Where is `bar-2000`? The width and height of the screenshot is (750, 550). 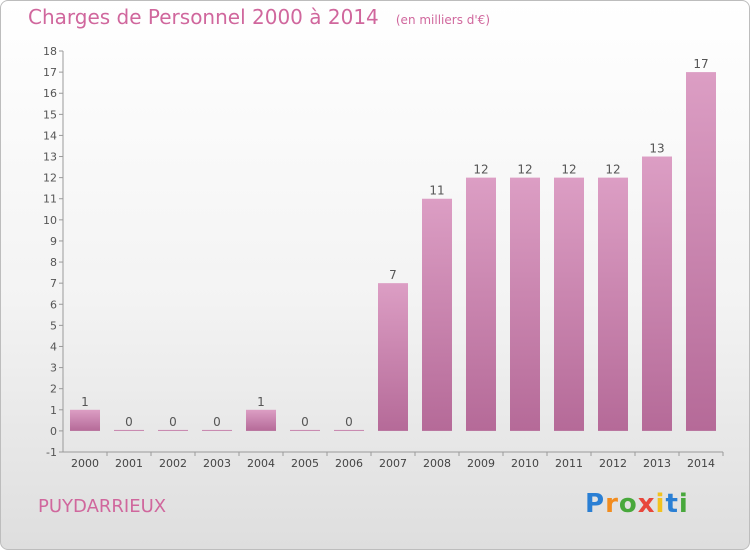 bar-2000 is located at coordinates (85, 420).